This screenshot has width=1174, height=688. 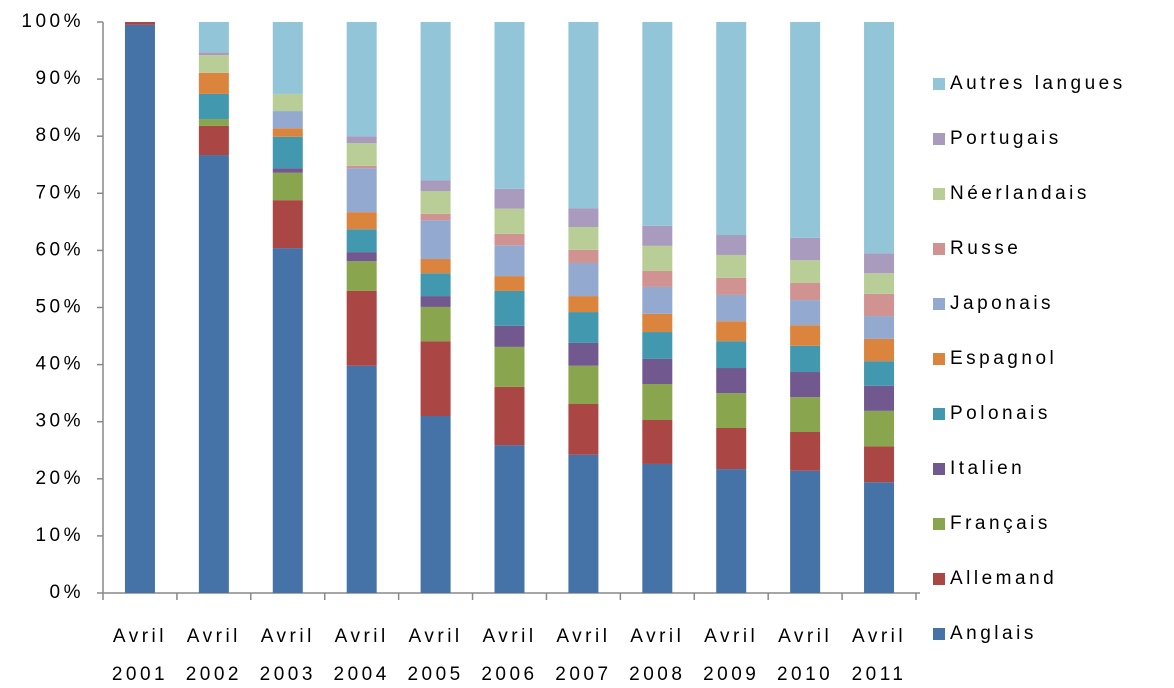 I want to click on x-tick-label: Avril 2009, so click(x=731, y=655).